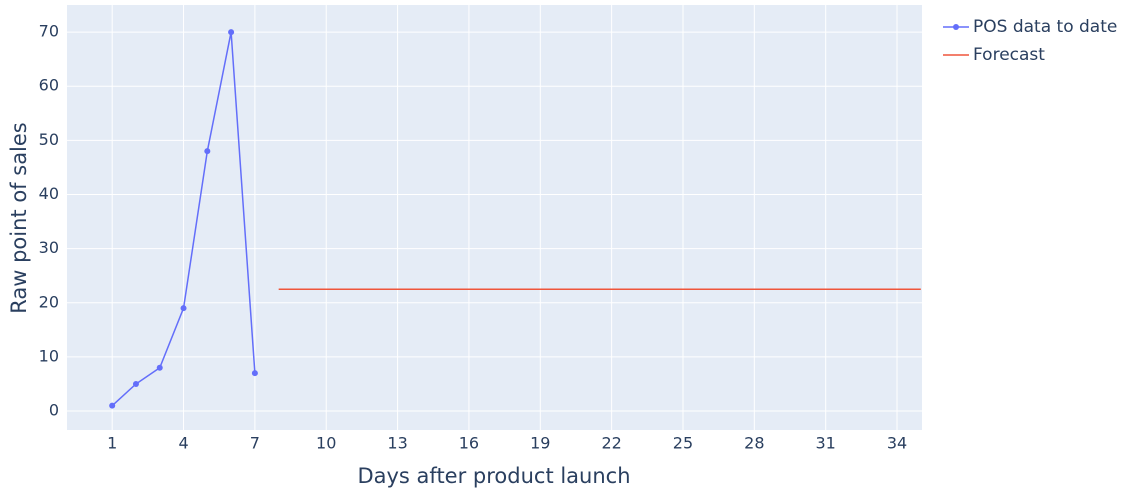  What do you see at coordinates (49, 85) in the screenshot?
I see `y-tick-label: 60` at bounding box center [49, 85].